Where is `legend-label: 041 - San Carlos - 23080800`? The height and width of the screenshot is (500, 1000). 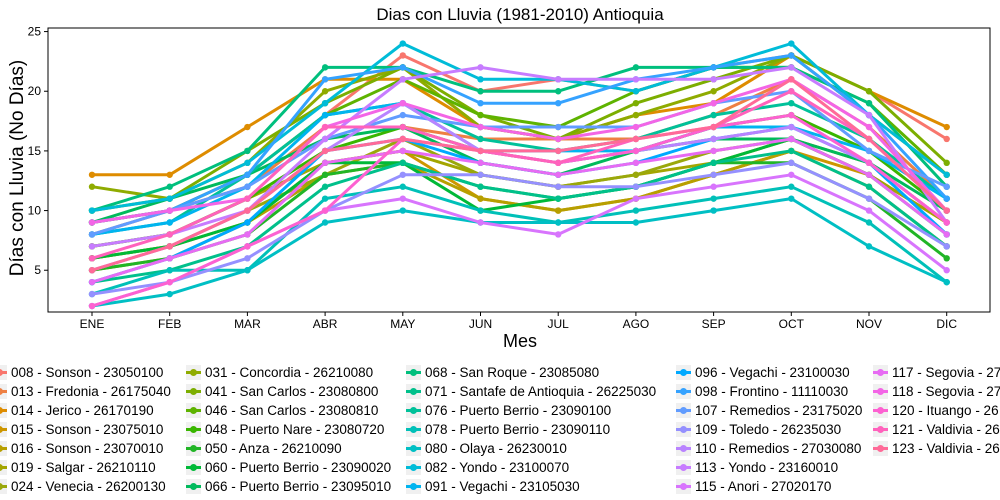 legend-label: 041 - San Carlos - 23080800 is located at coordinates (292, 391).